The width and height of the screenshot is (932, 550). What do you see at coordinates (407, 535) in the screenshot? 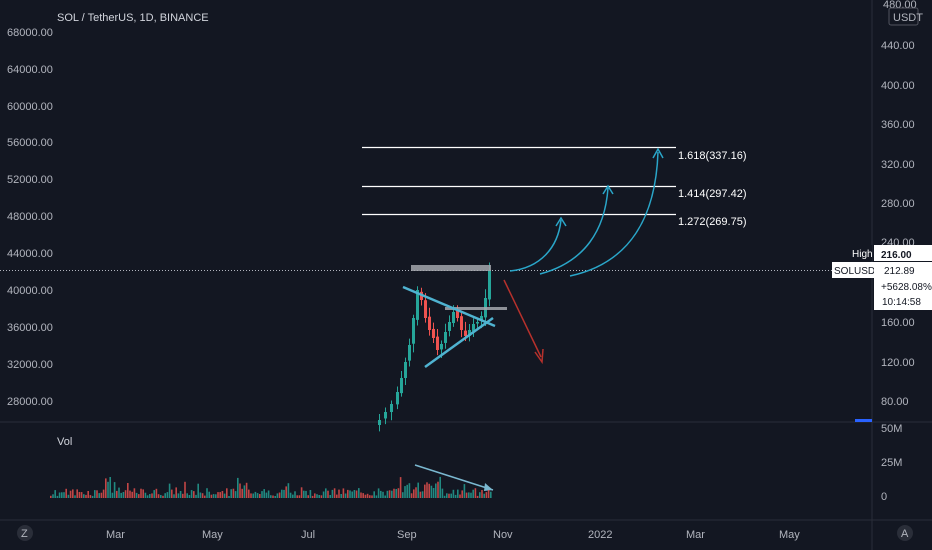
I see `time-tick-label: Sep` at bounding box center [407, 535].